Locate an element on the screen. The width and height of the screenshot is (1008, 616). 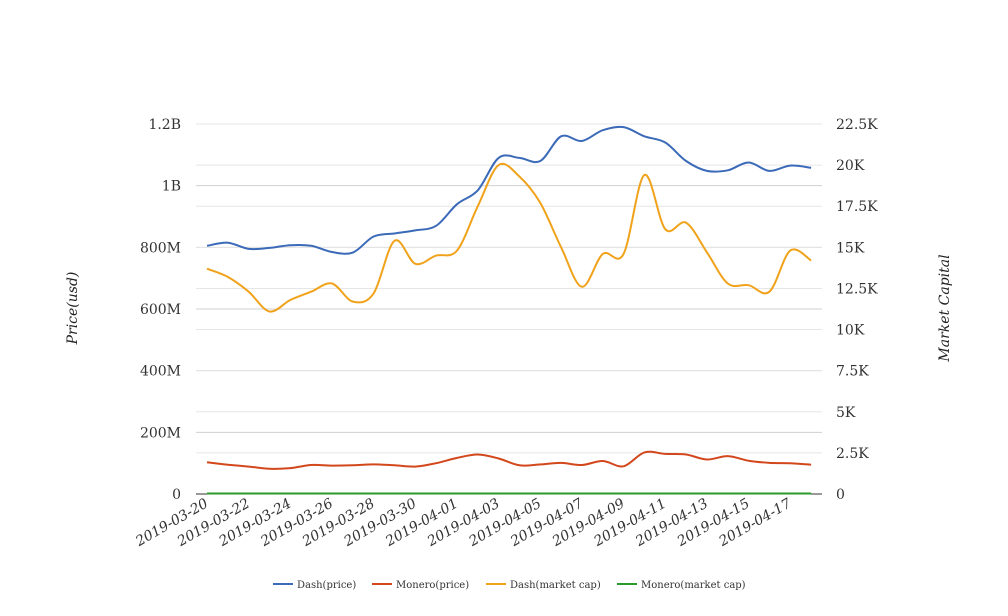
y-tick-label: 400M is located at coordinates (160, 372).